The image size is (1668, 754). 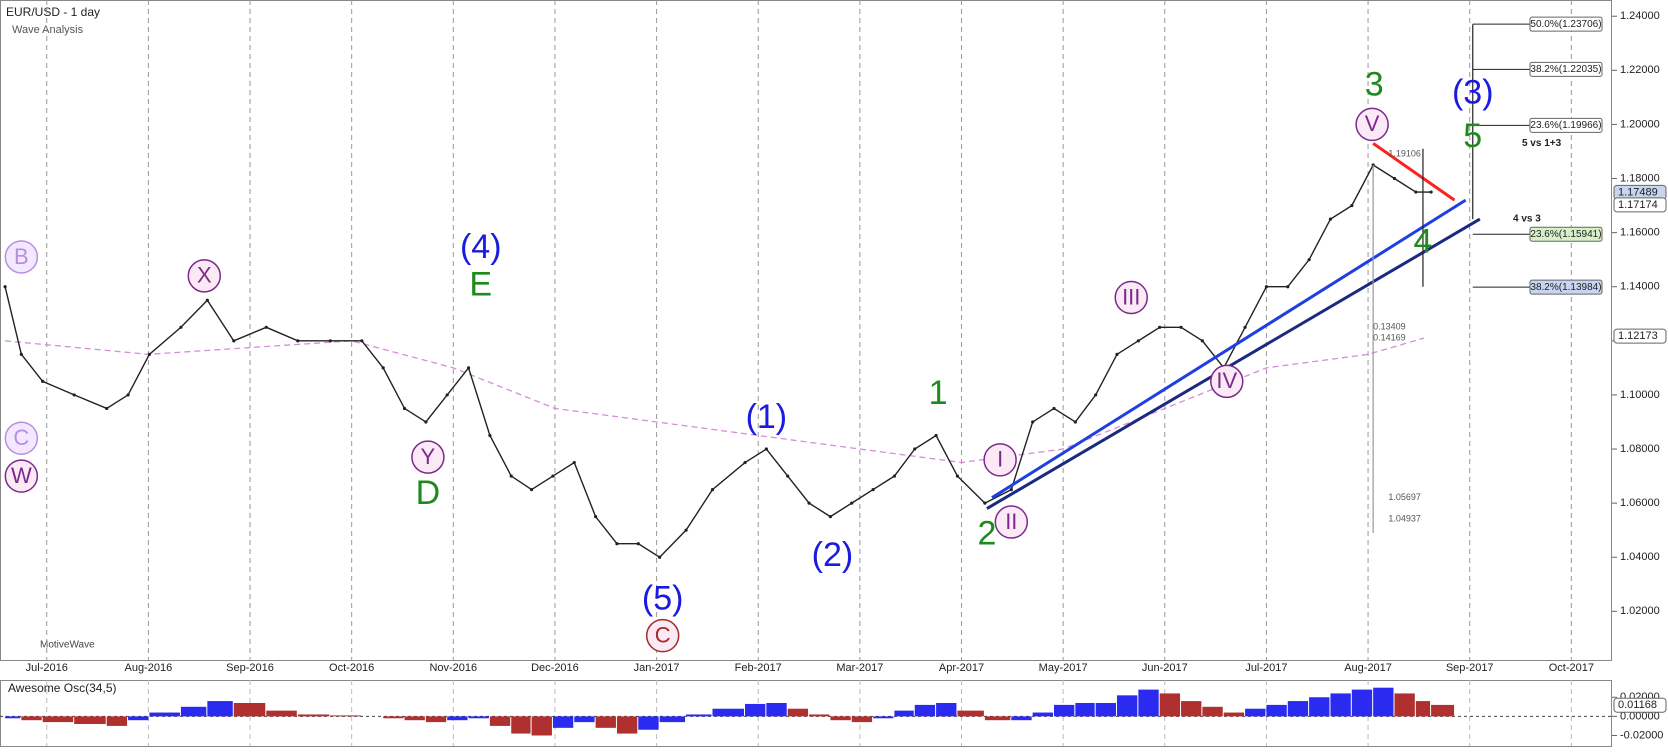 I want to click on osc-title: Awesome Osc(34,5), so click(x=62, y=688).